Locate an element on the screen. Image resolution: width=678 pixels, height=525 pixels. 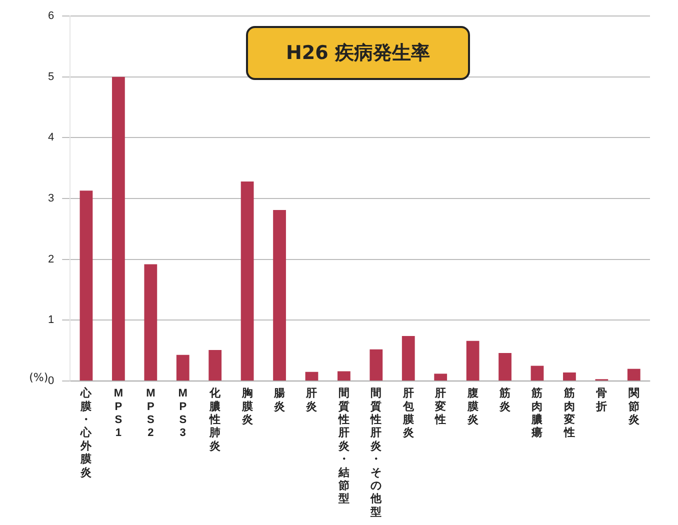
x-tick-label: 腸炎 is located at coordinates (279, 400).